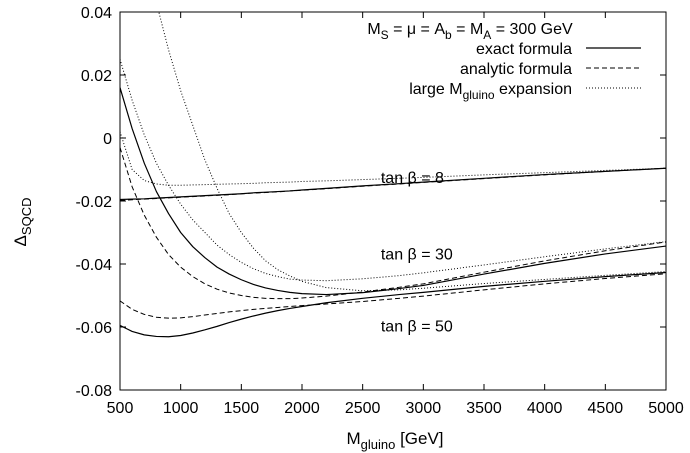 The height and width of the screenshot is (453, 690). Describe the element at coordinates (490, 91) in the screenshot. I see `legend-label-expansion: large Mgluino expansion` at that location.